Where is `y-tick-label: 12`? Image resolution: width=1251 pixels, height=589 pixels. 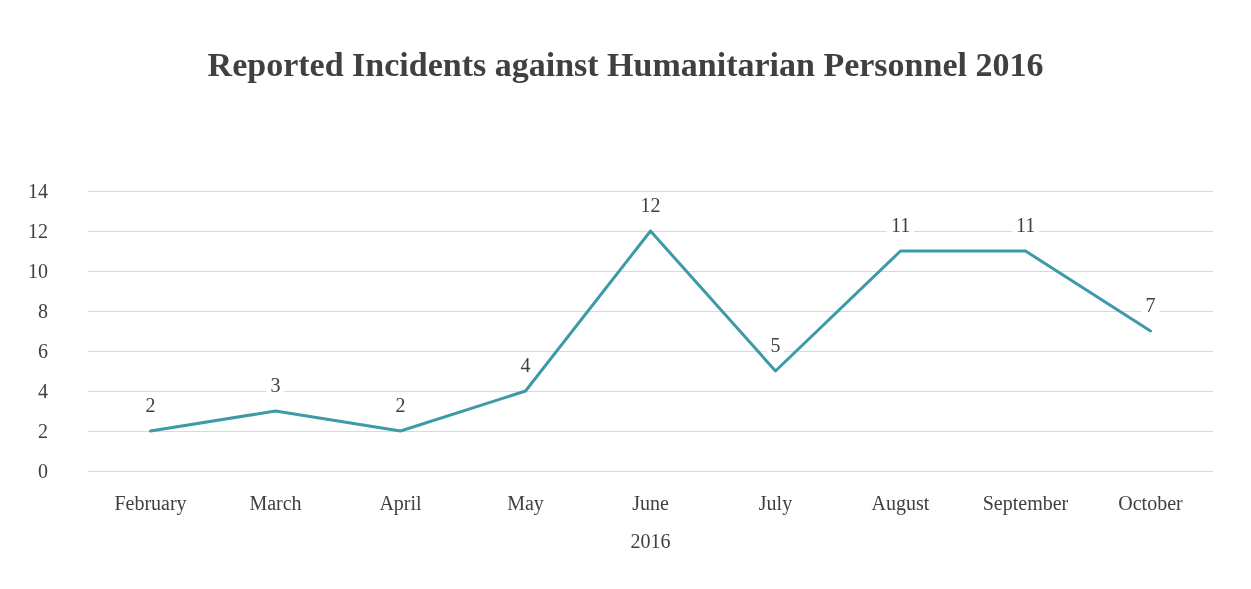
y-tick-label: 12 is located at coordinates (38, 231).